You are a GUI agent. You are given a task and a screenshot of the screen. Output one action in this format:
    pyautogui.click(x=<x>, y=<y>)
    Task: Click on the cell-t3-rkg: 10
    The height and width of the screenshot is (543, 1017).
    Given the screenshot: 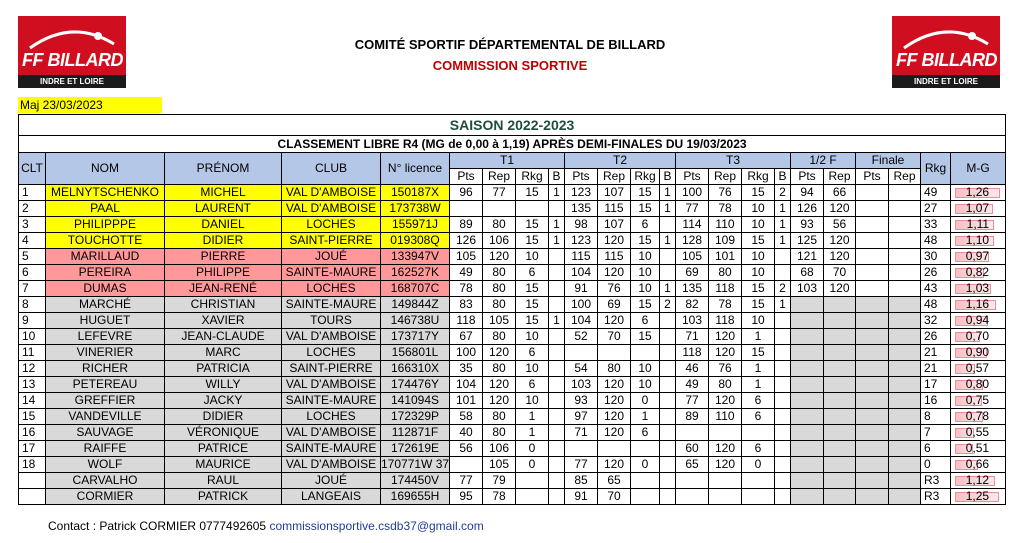 What is the action you would take?
    pyautogui.click(x=758, y=224)
    